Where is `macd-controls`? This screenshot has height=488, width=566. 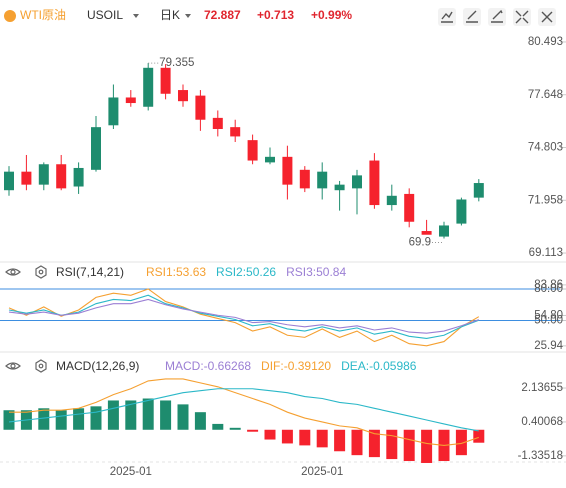 macd-controls is located at coordinates (26, 366).